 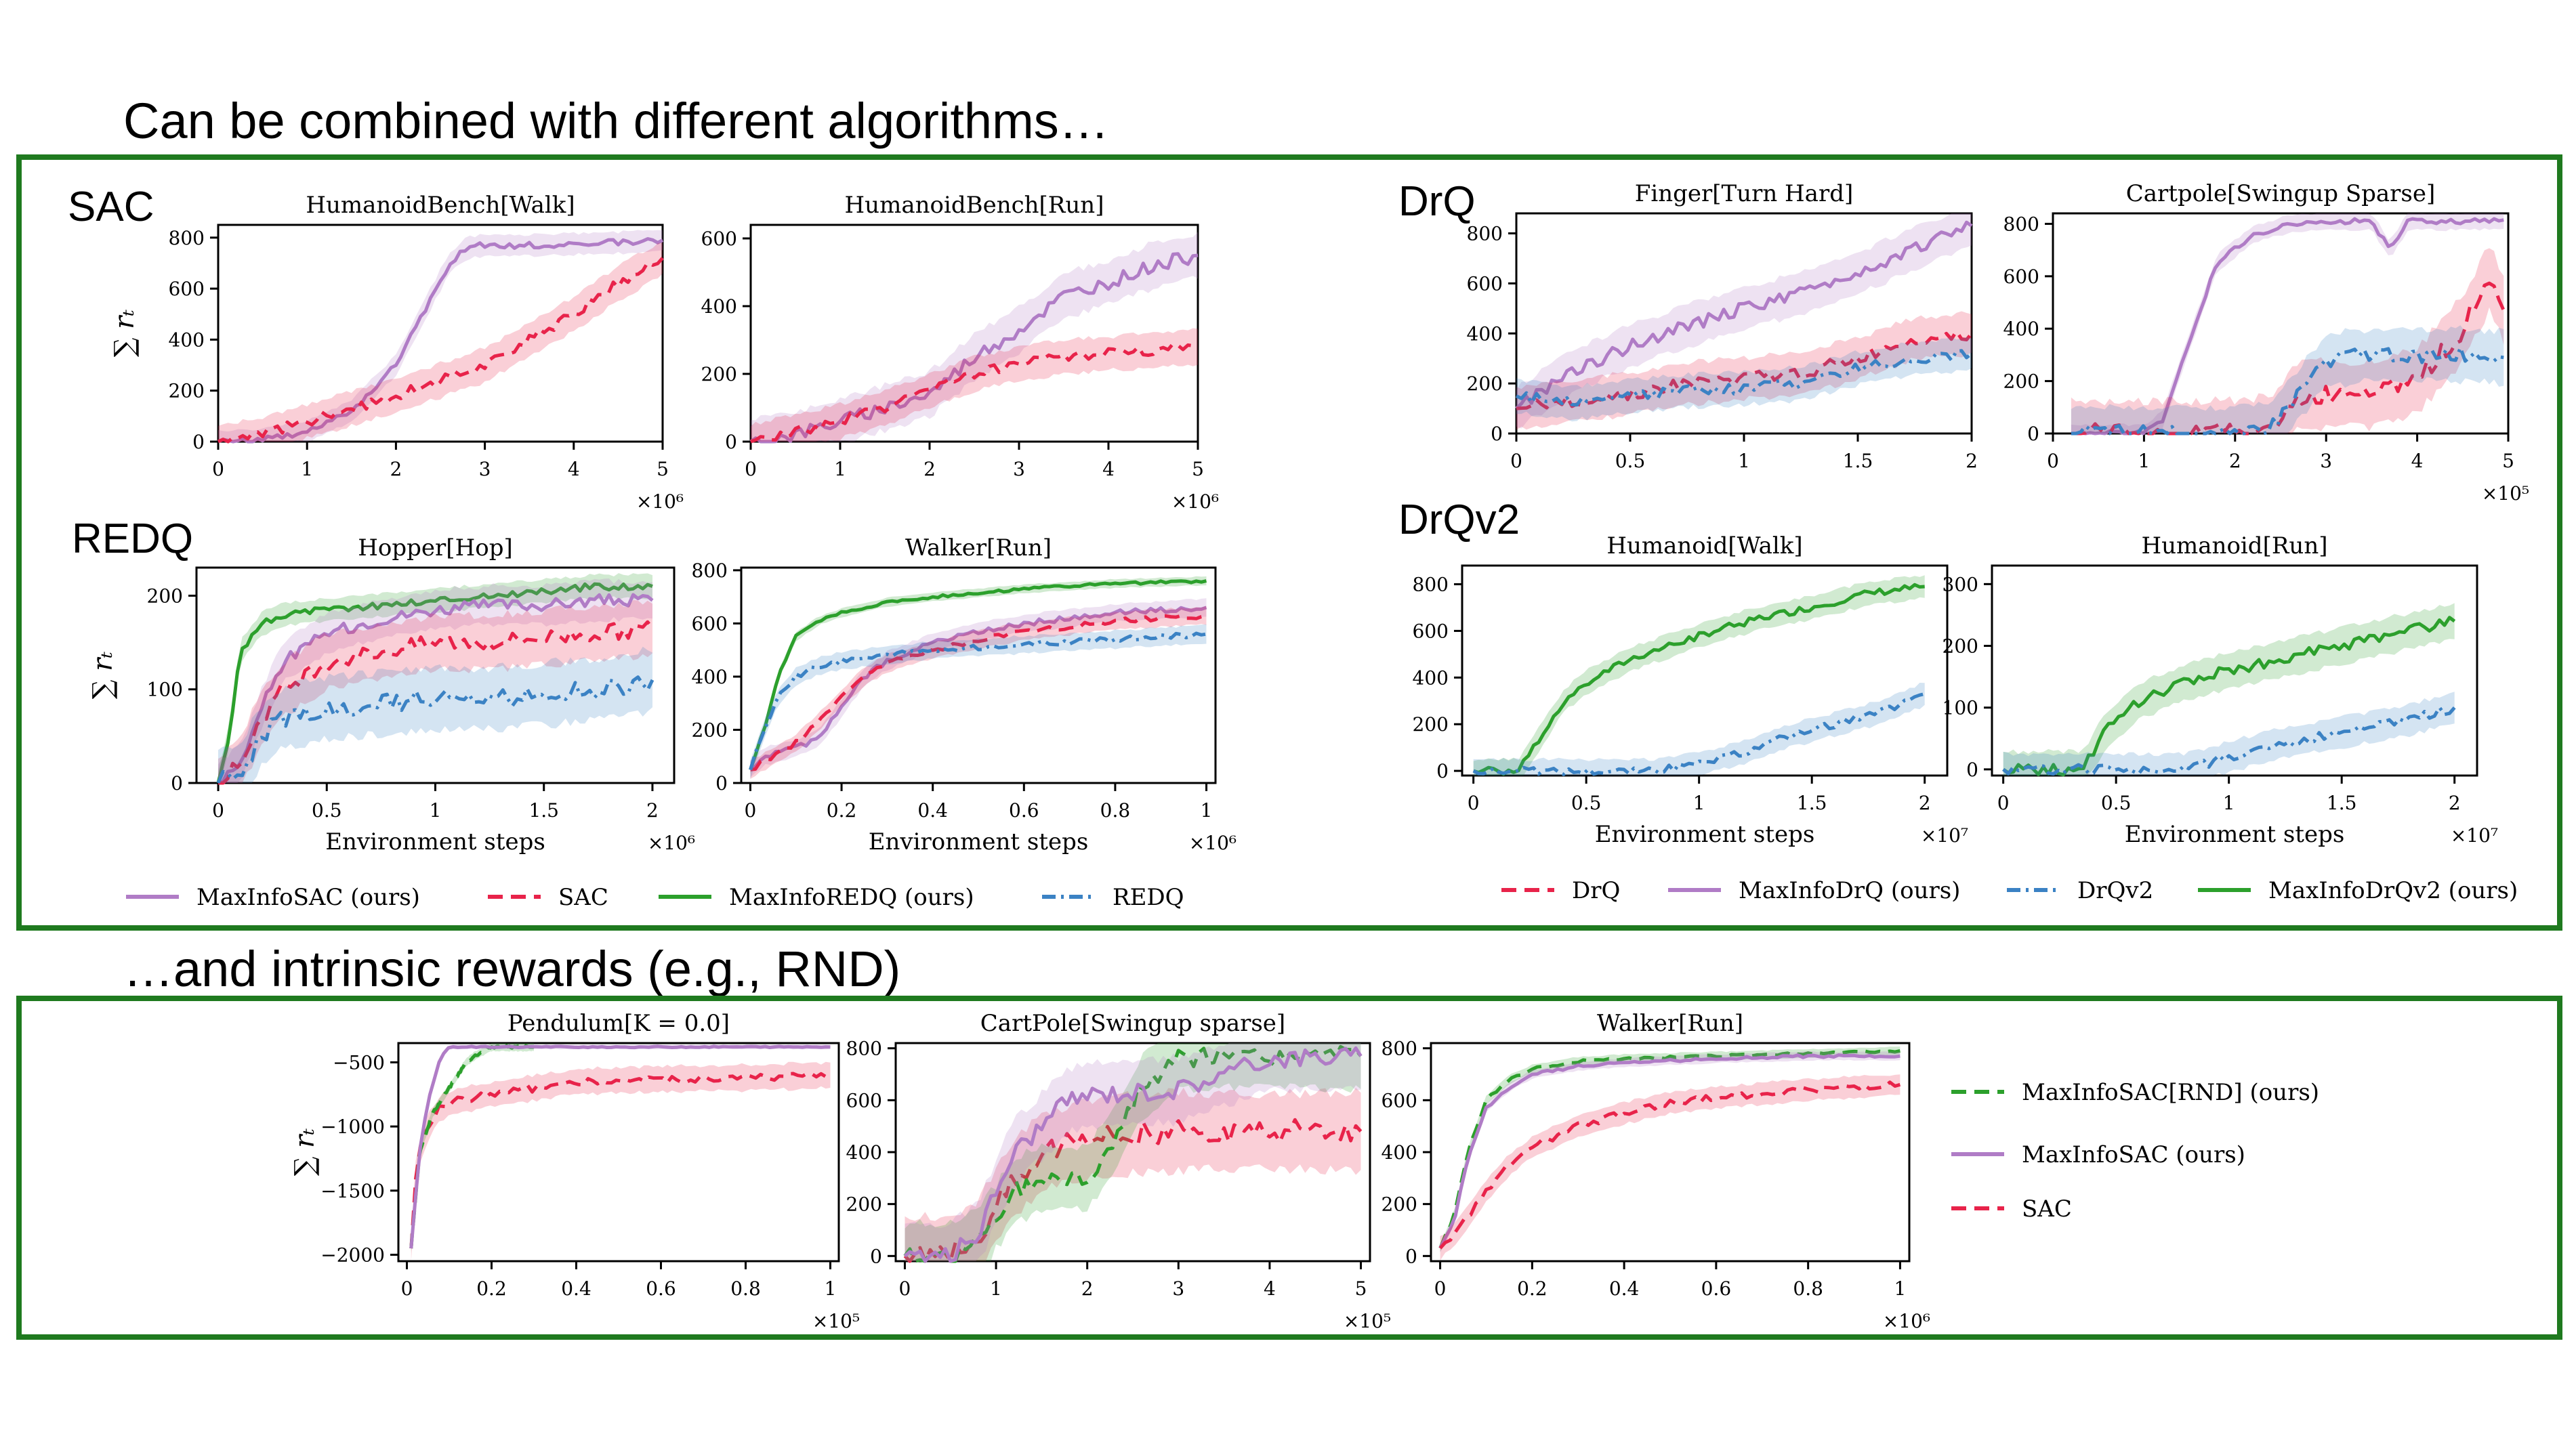 What do you see at coordinates (1849, 891) in the screenshot?
I see `legend-label: MaxInfoDrQ (ours)` at bounding box center [1849, 891].